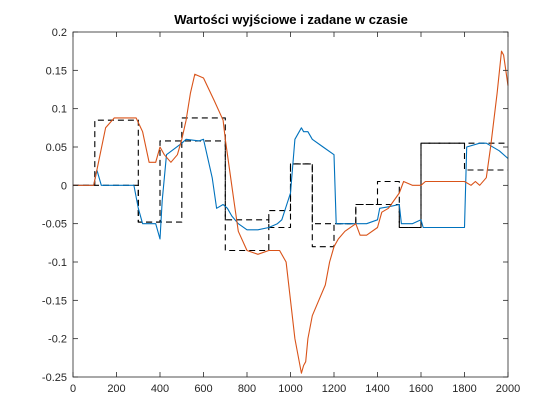 This screenshot has width=560, height=420. I want to click on y-tick-label-3: -0.1, so click(57, 263).